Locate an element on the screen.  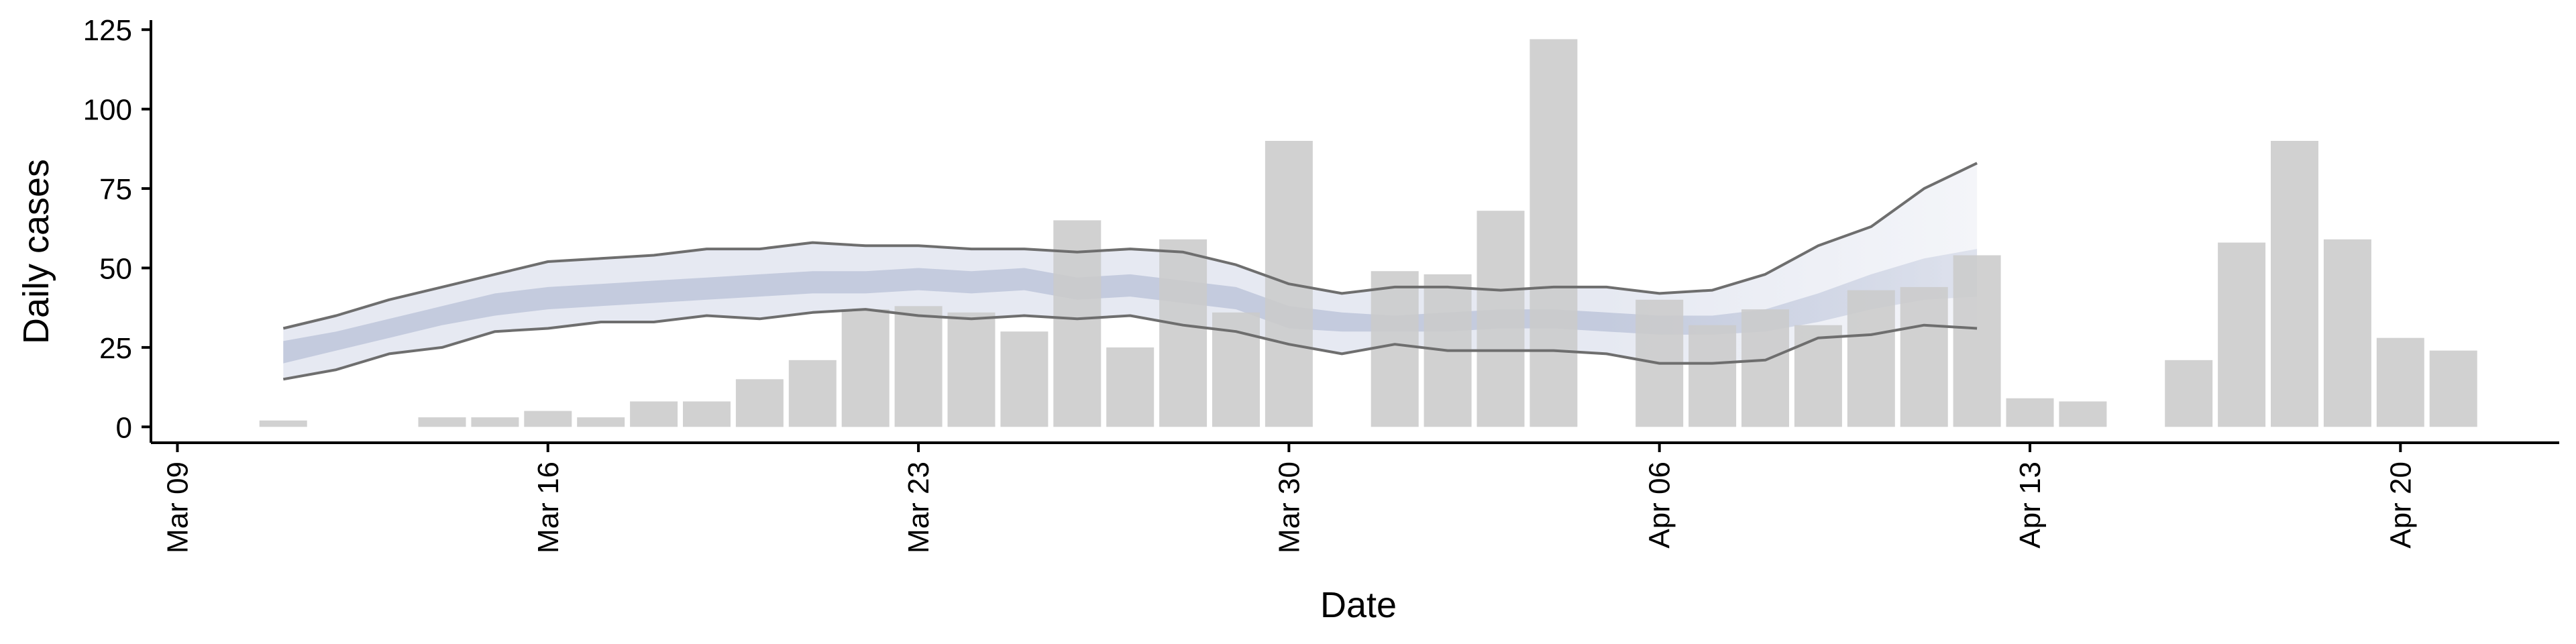
x-axis-title: Date is located at coordinates (1358, 605).